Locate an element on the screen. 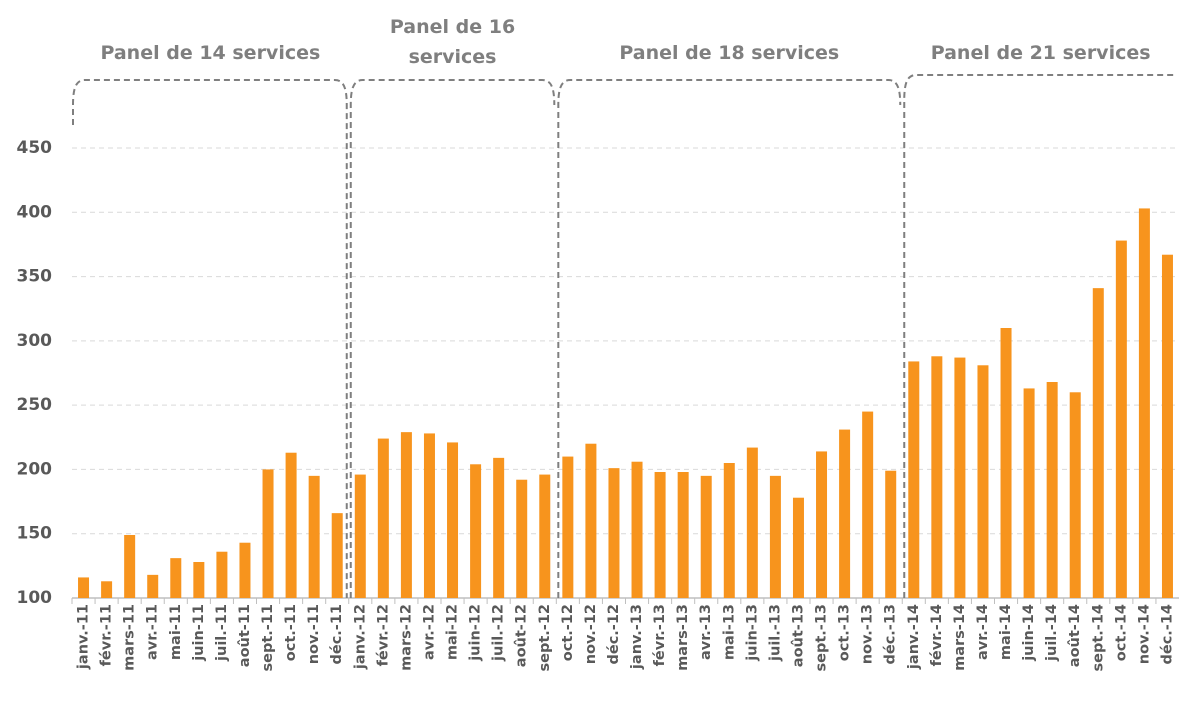 The image size is (1179, 701). panel-label: Panel de 14 services is located at coordinates (210, 53).